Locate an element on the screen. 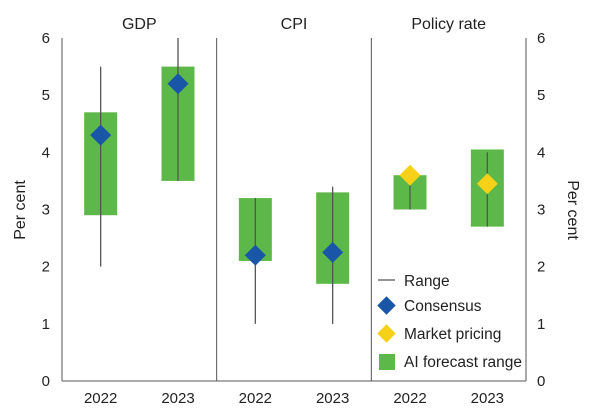 The width and height of the screenshot is (601, 413). y-tick-label-right: 5 is located at coordinates (541, 95).